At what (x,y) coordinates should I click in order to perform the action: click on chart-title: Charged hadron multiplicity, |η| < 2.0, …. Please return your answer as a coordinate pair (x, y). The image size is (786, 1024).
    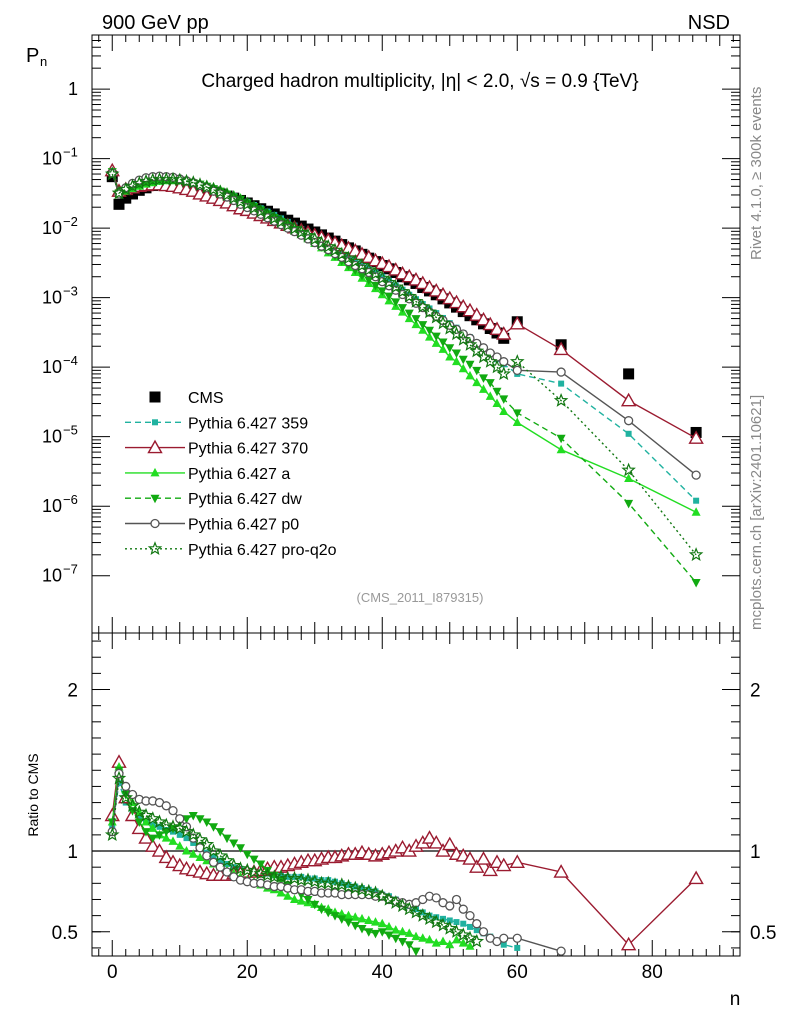
    Looking at the image, I should click on (419, 81).